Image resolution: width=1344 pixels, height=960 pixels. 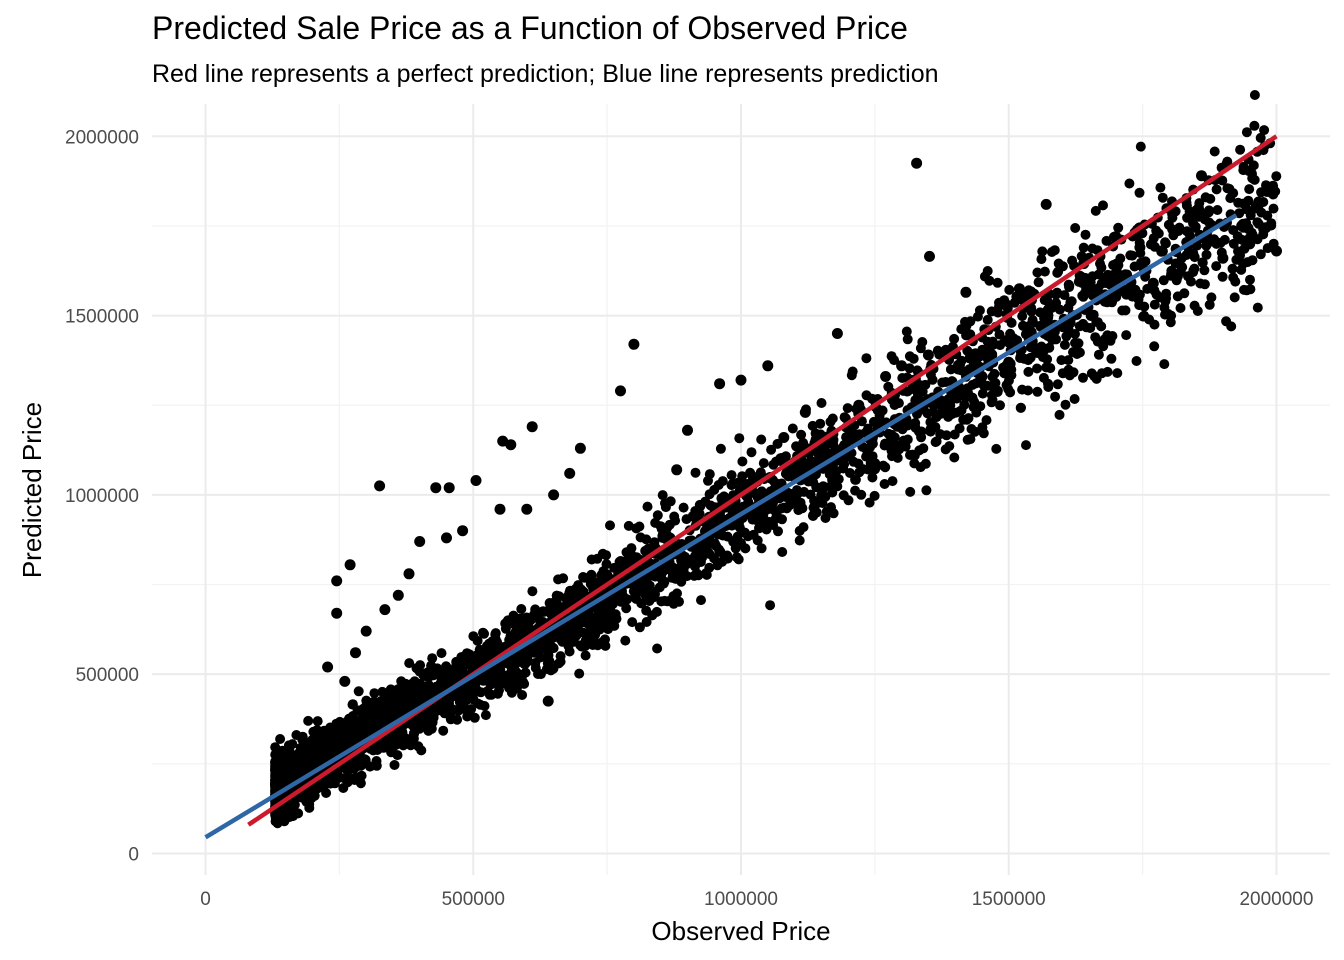 What do you see at coordinates (205, 899) in the screenshot?
I see `x-tick-label: 0` at bounding box center [205, 899].